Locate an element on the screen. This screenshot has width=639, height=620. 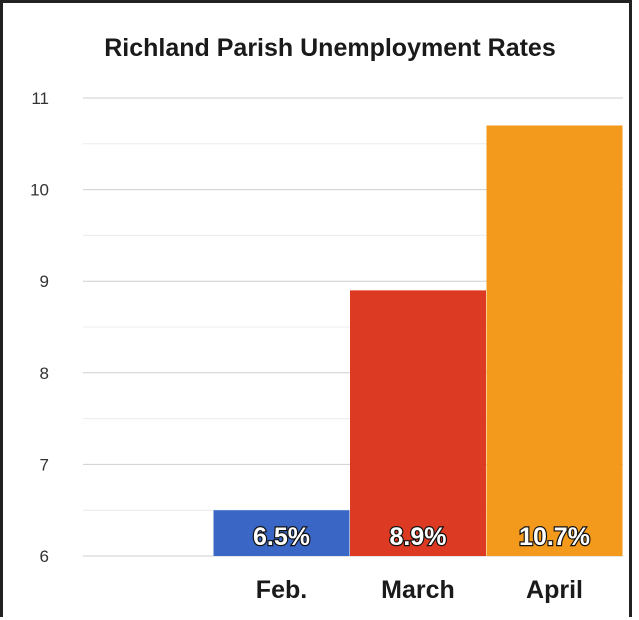
x-tick-label: March is located at coordinates (418, 590).